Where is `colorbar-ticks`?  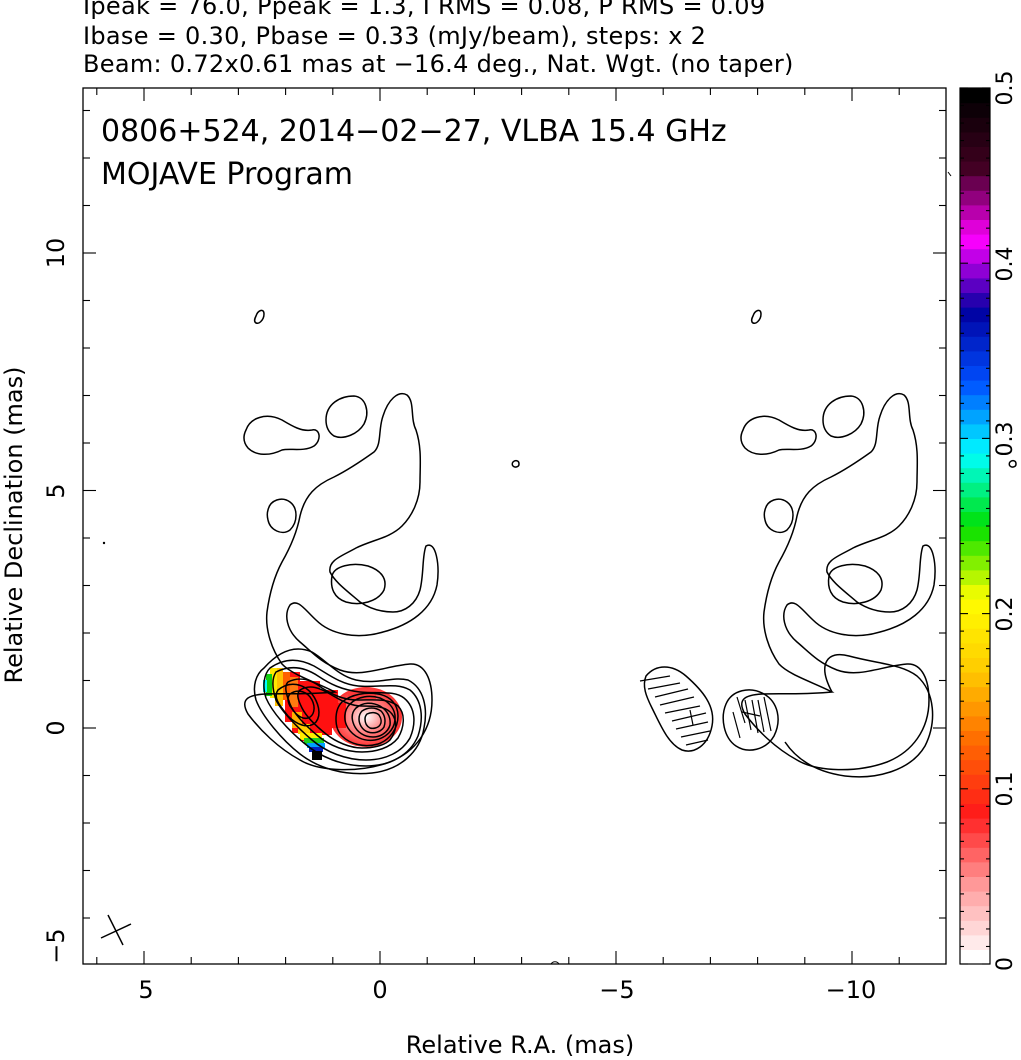
colorbar-ticks is located at coordinates (975, 526).